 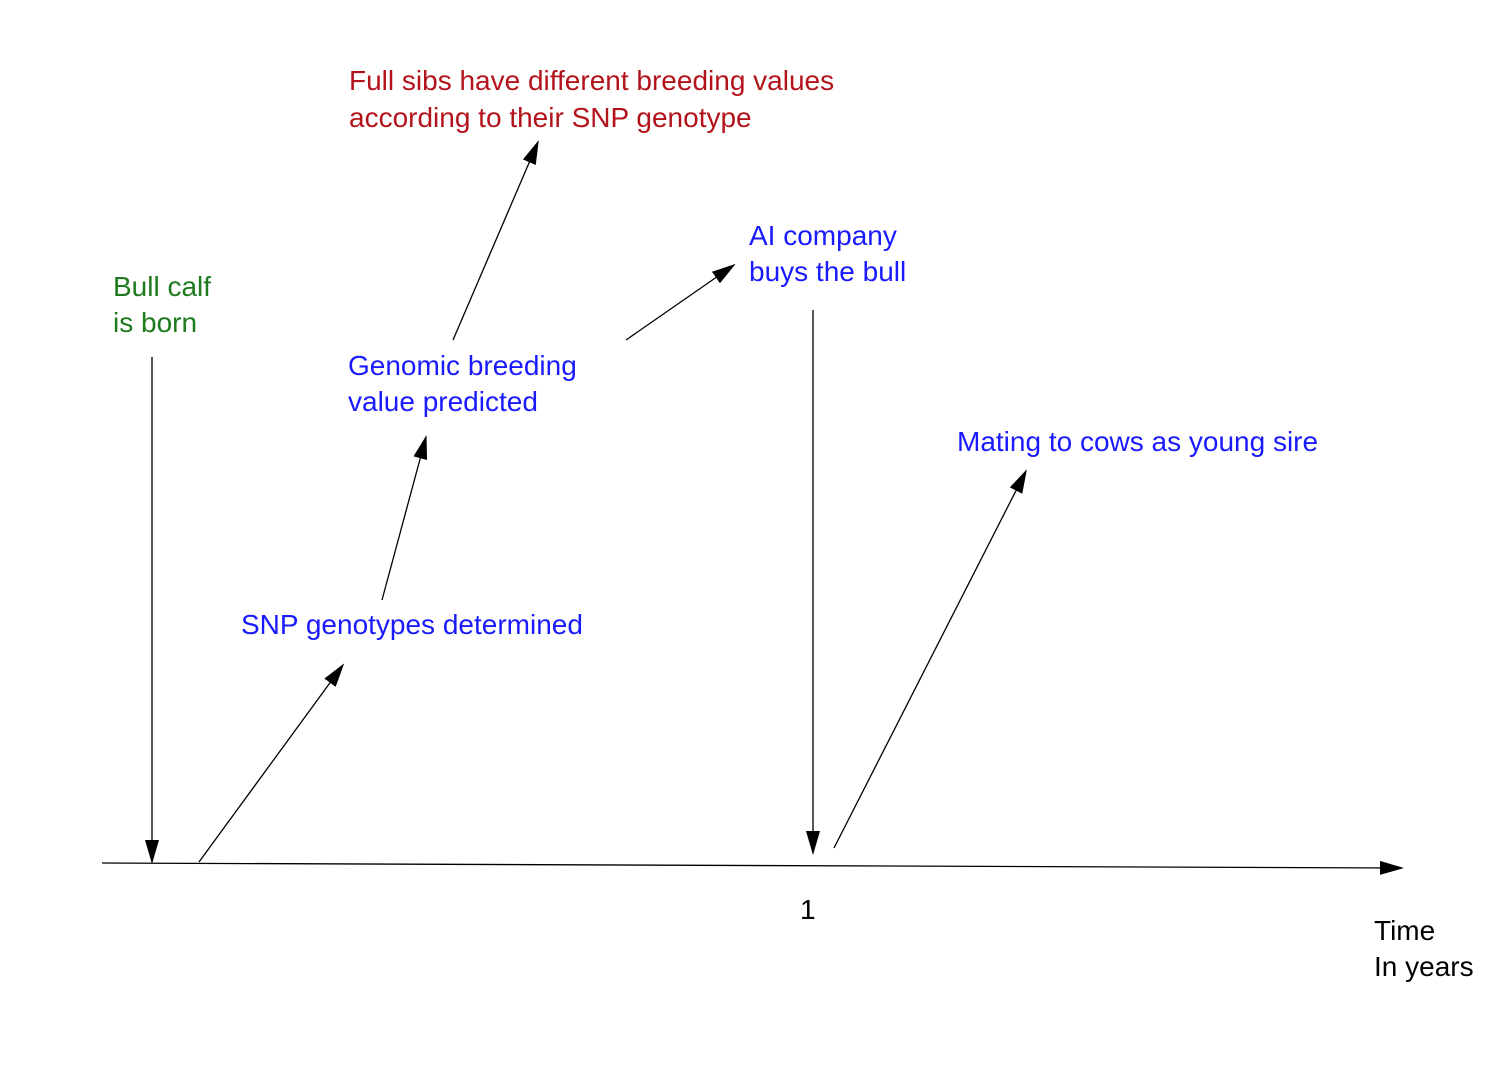 I want to click on event-label: Mating to cows as young sire, so click(x=1137, y=441).